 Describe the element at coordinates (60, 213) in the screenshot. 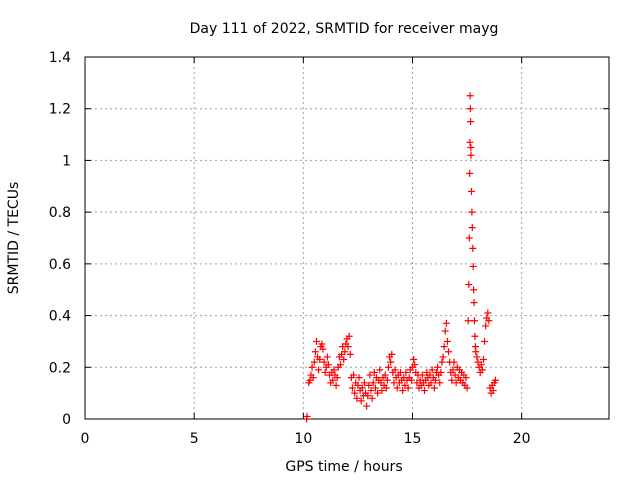

I see `y-tick-label: 0.8` at that location.